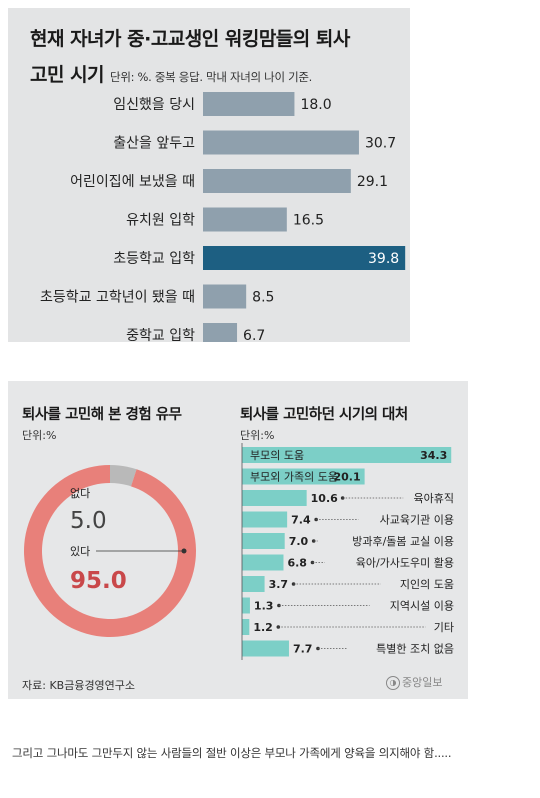 This screenshot has width=540, height=798. I want to click on donut-chart-unit: 단위:%, so click(39, 435).